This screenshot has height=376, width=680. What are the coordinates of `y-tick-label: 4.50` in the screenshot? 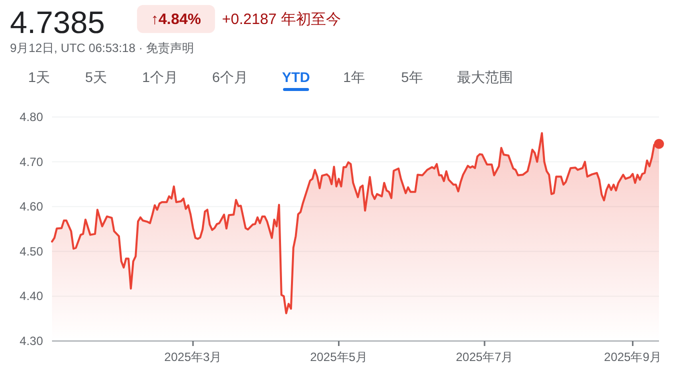 It's located at (32, 251).